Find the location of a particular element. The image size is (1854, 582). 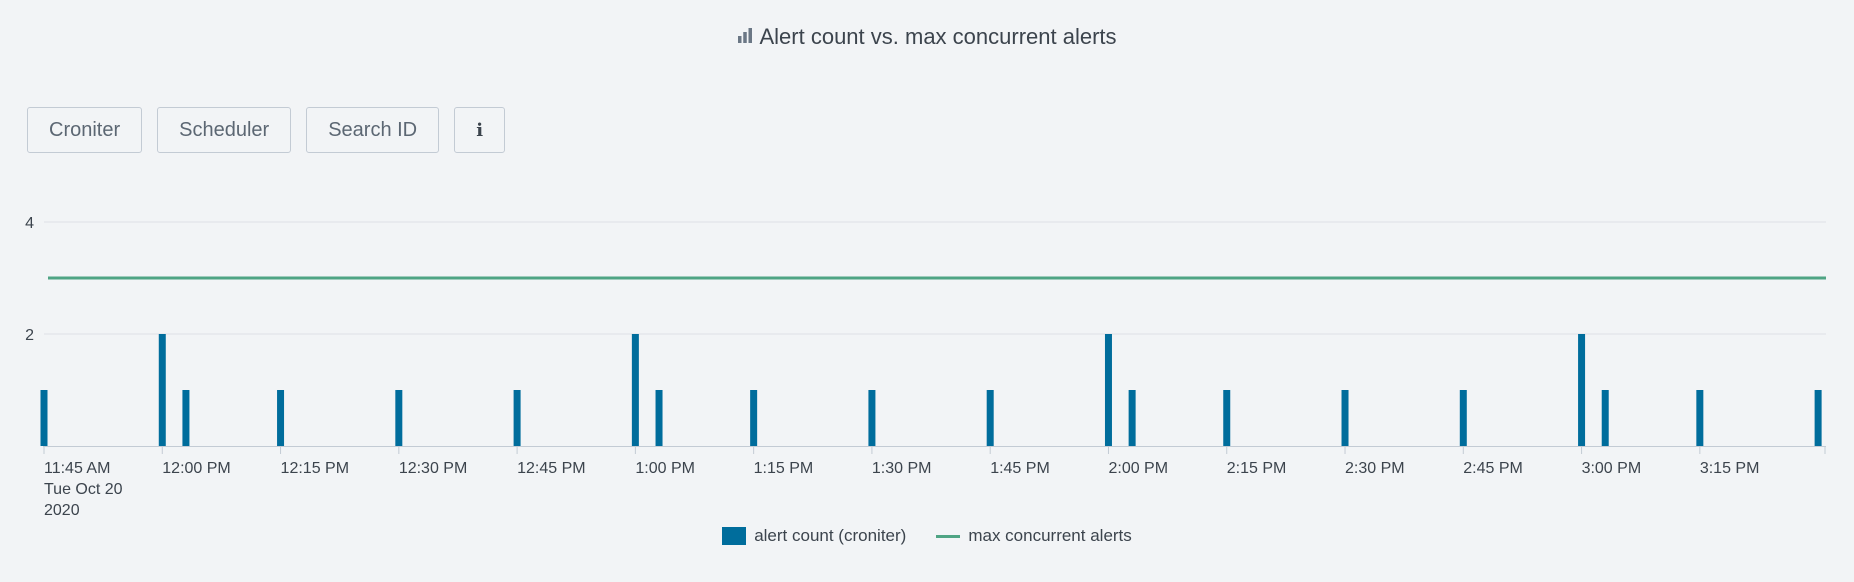

toolbar: Croniter Scheduler Search ID i is located at coordinates (266, 130).